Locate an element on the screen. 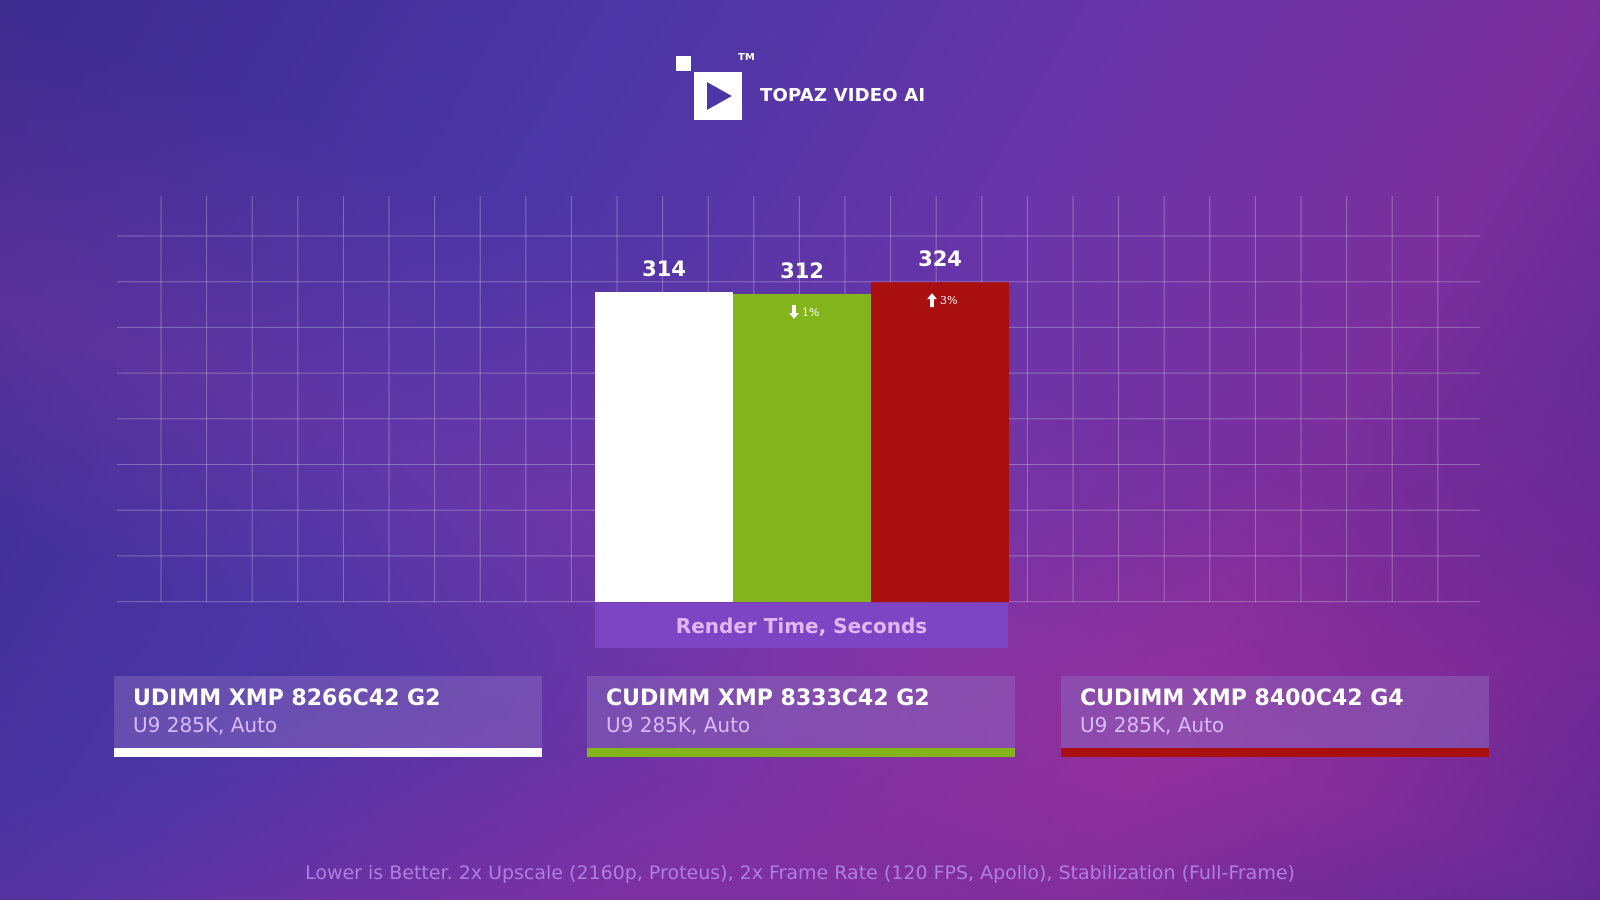 Image resolution: width=1600 pixels, height=900 pixels. play-icon is located at coordinates (718, 96).